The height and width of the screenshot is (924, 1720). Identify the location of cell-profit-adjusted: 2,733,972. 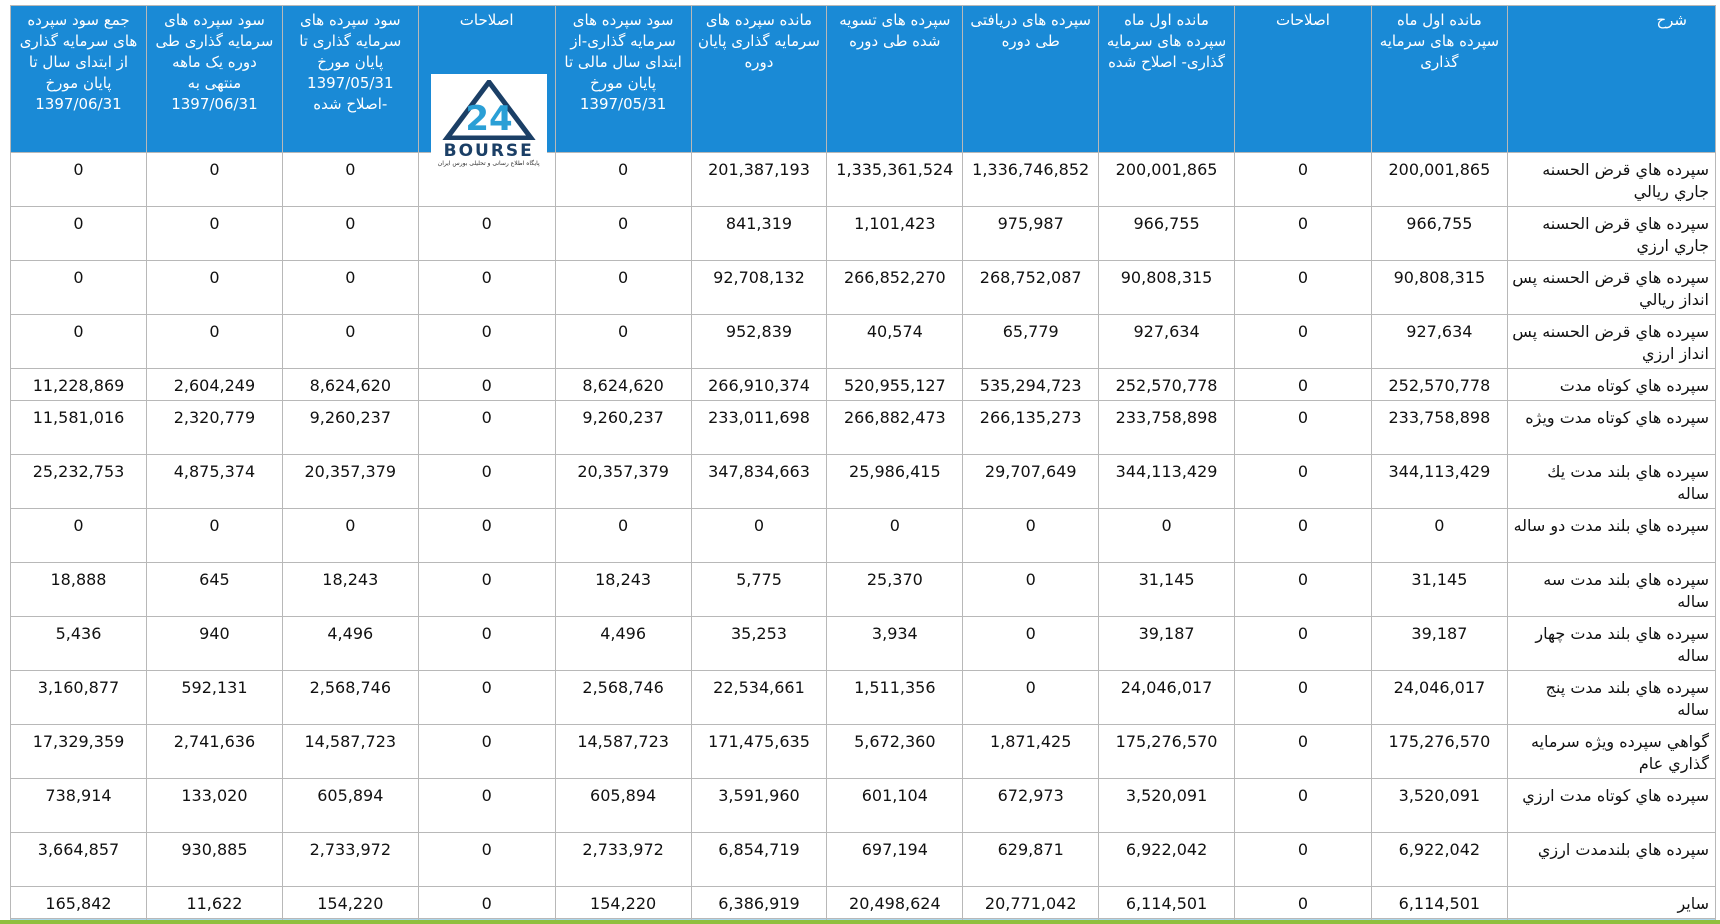
(350, 859).